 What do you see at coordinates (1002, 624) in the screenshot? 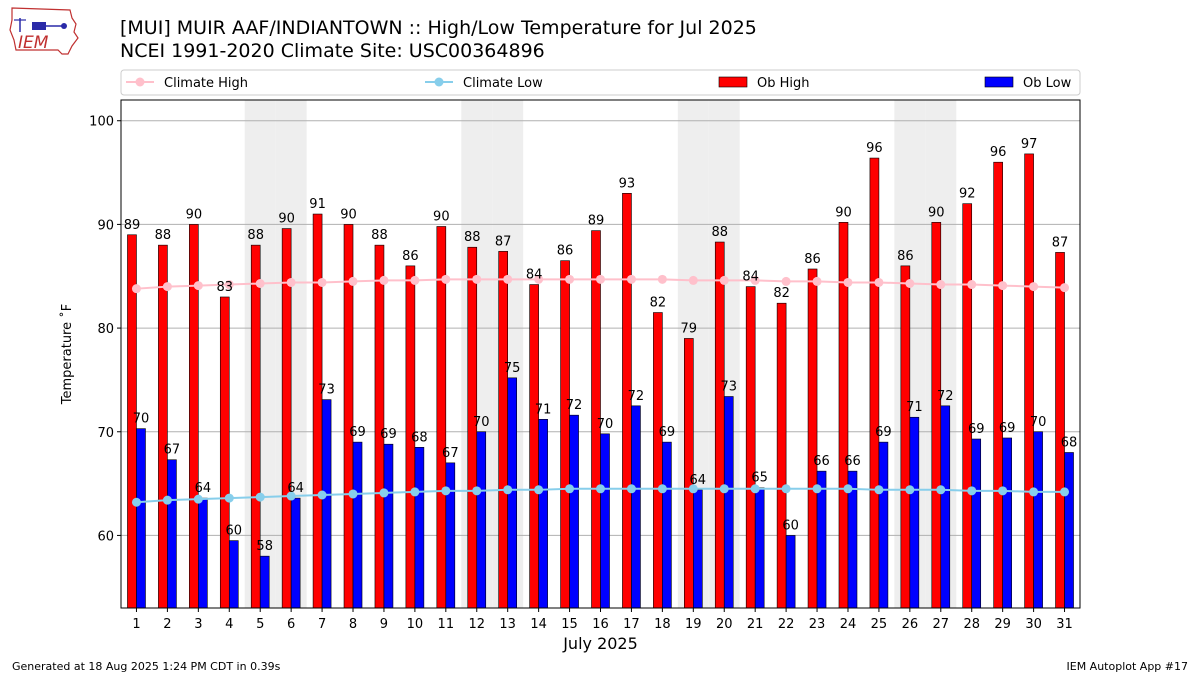
I see `x-tick-label: 29` at bounding box center [1002, 624].